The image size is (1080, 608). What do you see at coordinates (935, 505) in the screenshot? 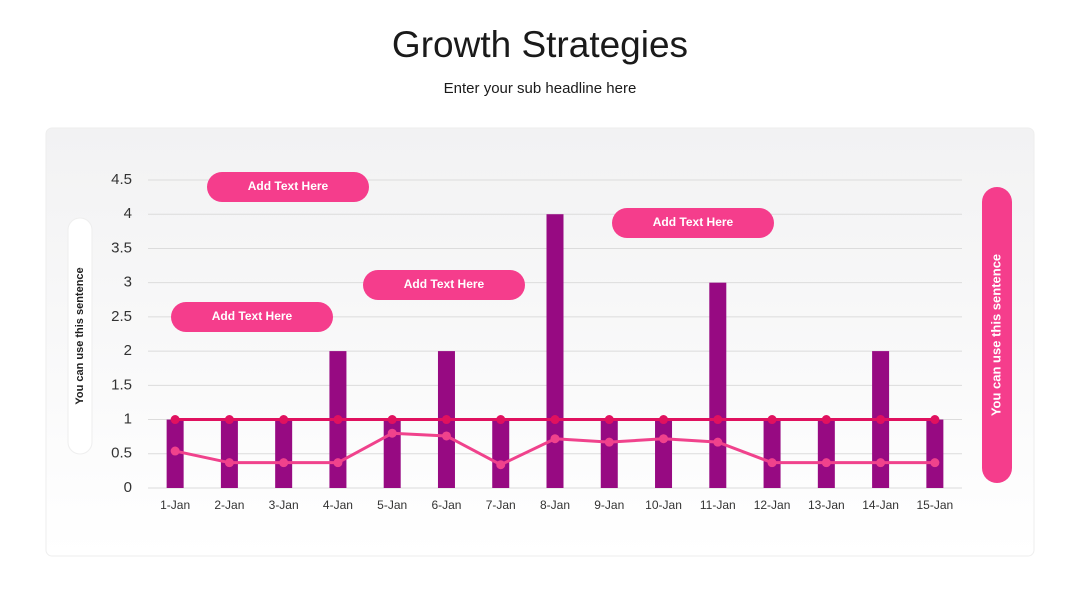
I see `x-tick-label: 15-Jan` at bounding box center [935, 505].